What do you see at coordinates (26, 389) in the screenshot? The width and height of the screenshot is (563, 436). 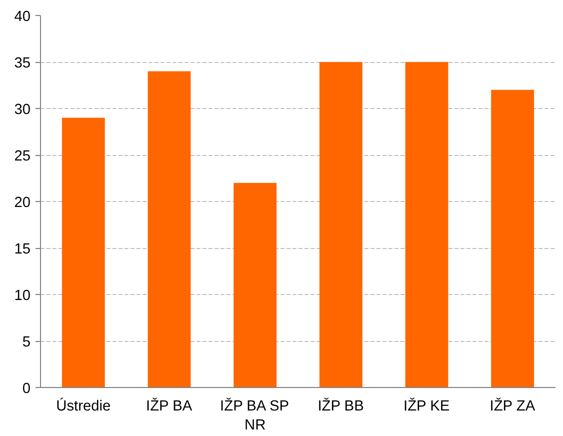 I see `y-tick-label: 0` at bounding box center [26, 389].